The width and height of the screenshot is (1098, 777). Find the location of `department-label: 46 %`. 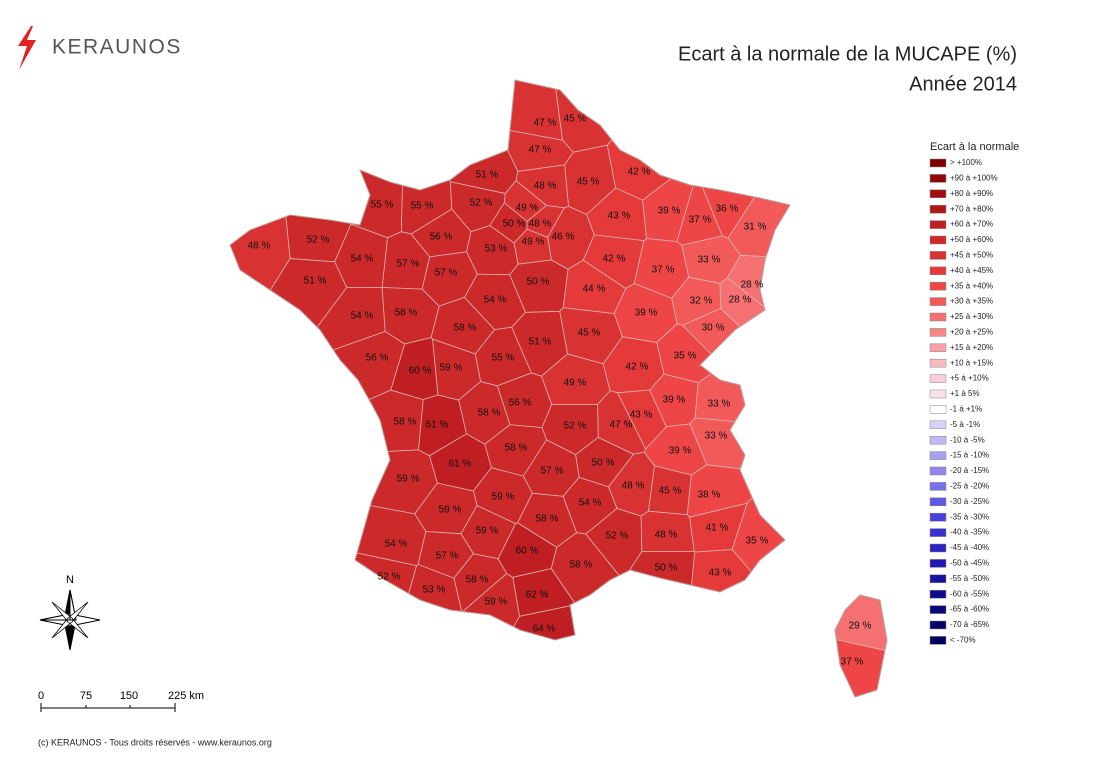

department-label: 46 % is located at coordinates (563, 237).